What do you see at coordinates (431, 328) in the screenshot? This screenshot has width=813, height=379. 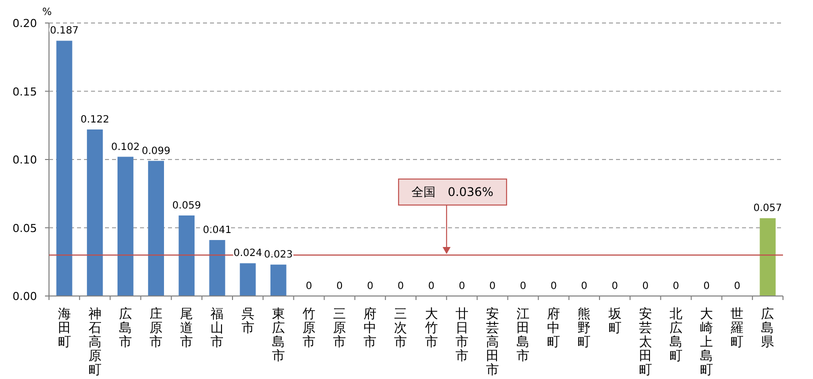 I see `x-tick-label: 大竹市` at bounding box center [431, 328].